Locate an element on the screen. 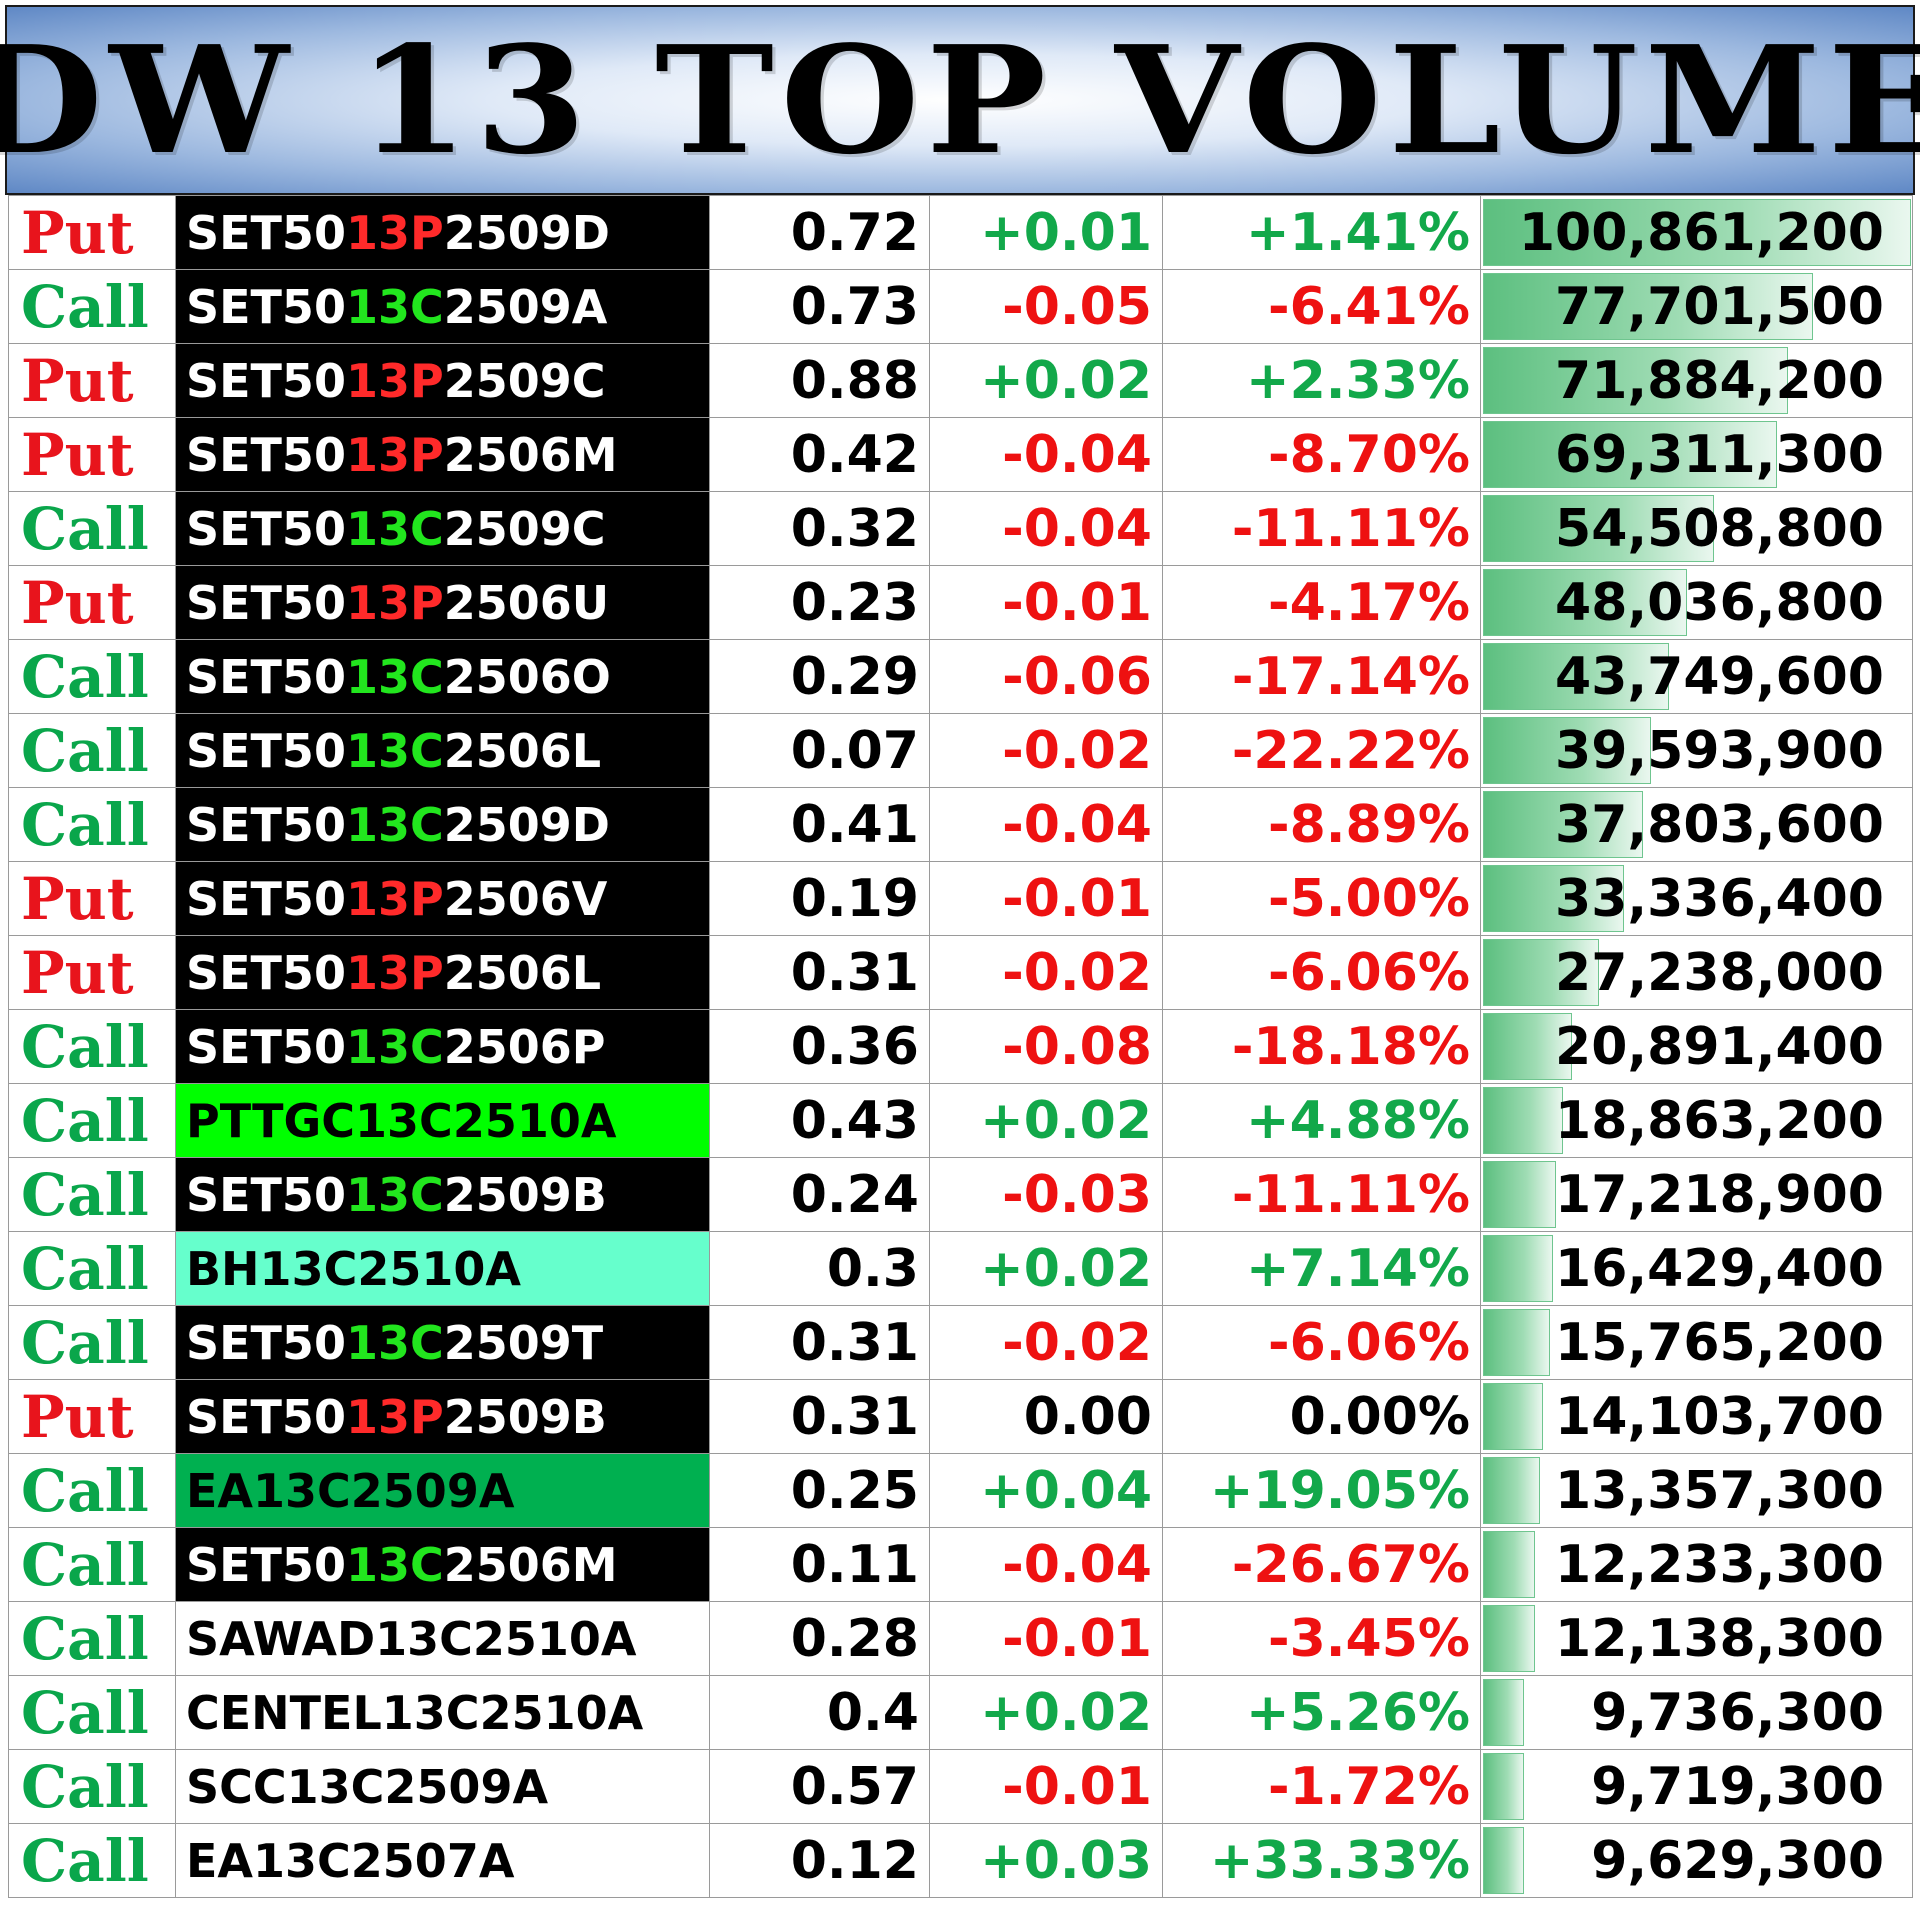 Image resolution: width=1920 pixels, height=1920 pixels. percent-change-cell: +4.88% is located at coordinates (1321, 1120).